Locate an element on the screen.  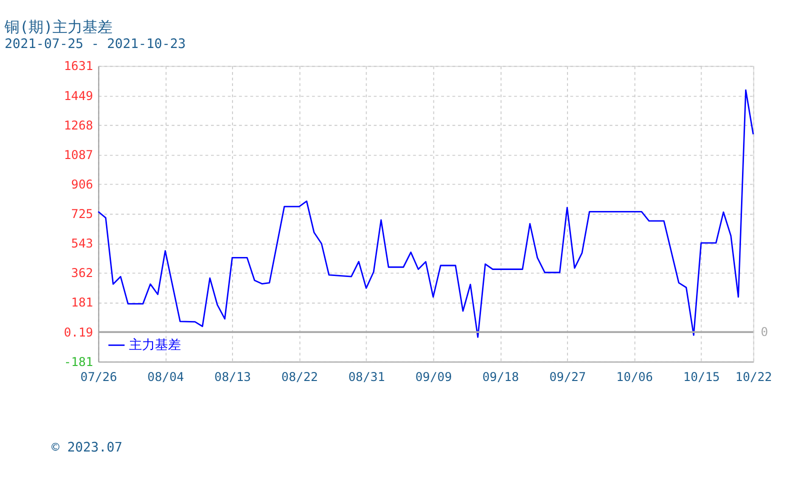
x-tick-label: 08/22 is located at coordinates (299, 377).